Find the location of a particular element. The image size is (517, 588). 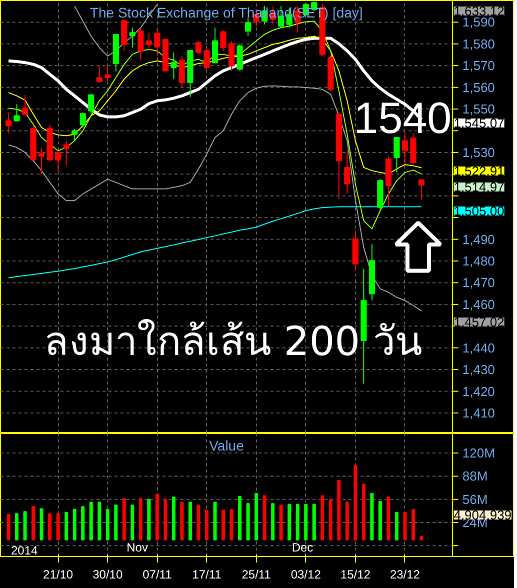

y-tick-label: 1,440 is located at coordinates (478, 348).